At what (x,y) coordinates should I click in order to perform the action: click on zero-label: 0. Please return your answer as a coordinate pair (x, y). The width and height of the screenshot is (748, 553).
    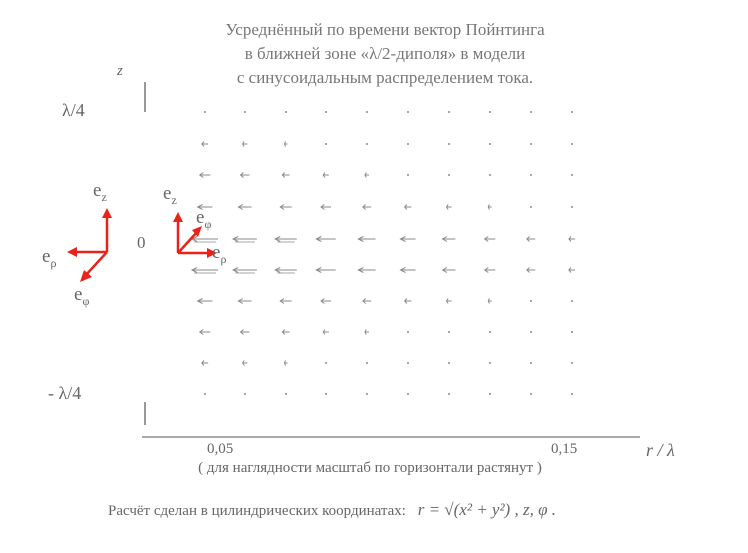
    Looking at the image, I should click on (141, 242).